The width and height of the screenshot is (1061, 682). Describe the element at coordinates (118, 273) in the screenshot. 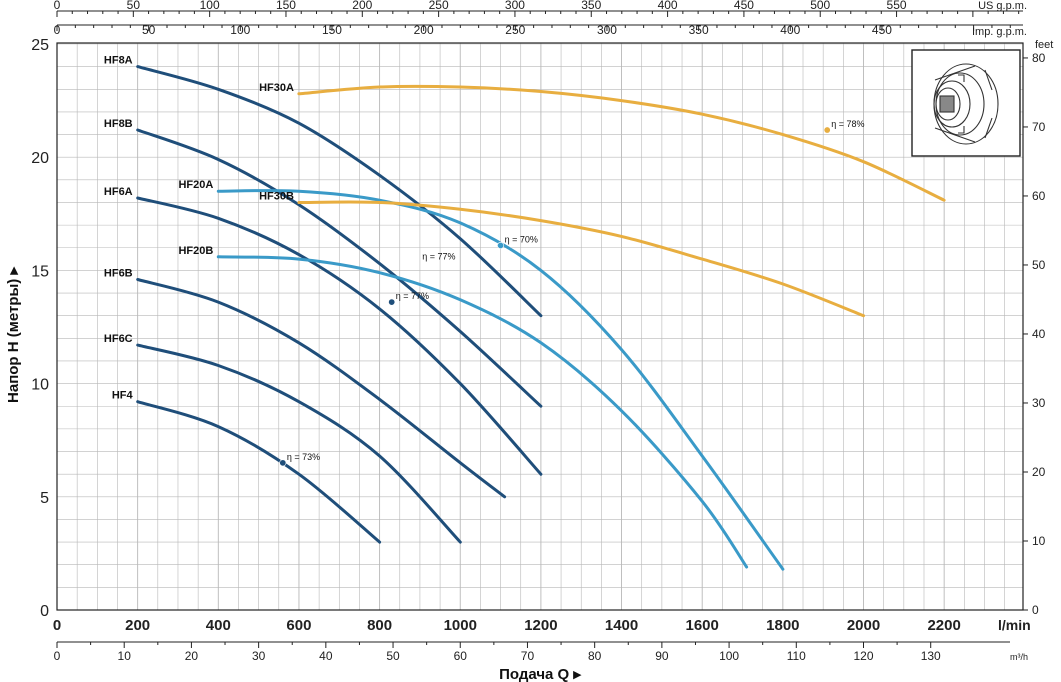

I see `series-label-hf6b: HF6B` at that location.